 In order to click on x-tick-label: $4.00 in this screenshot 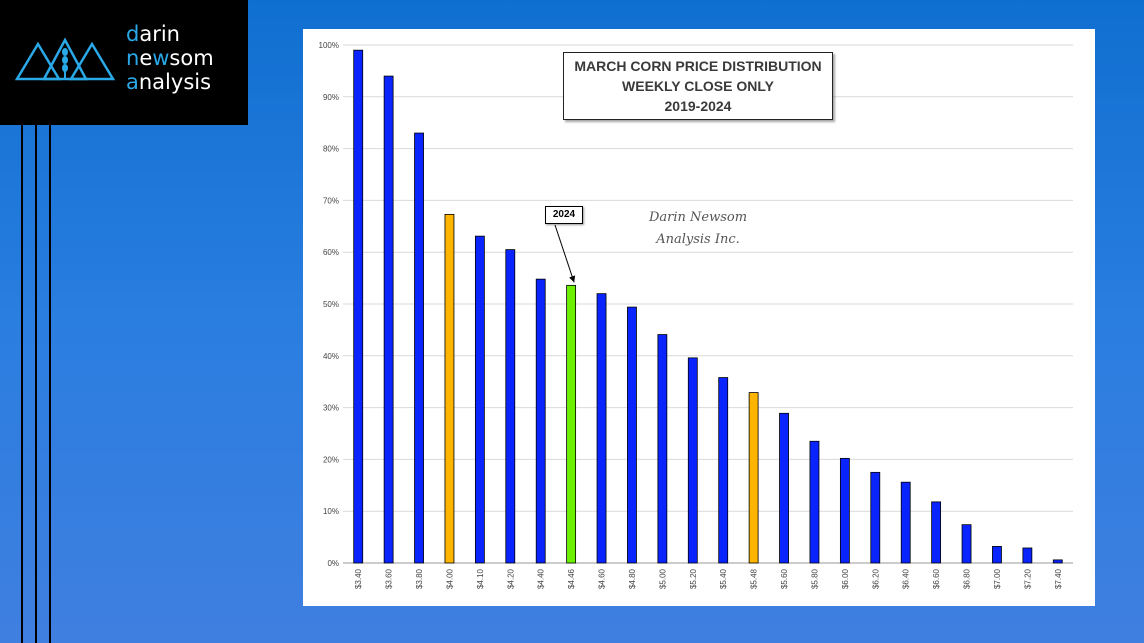, I will do `click(449, 578)`.